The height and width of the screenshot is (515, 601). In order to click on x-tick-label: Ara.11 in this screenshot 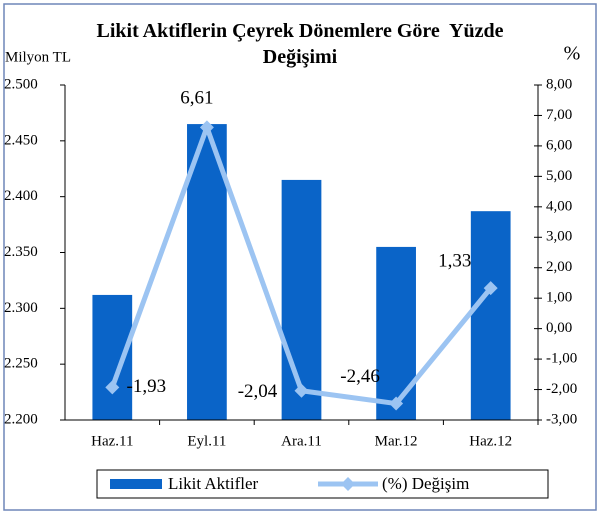, I will do `click(301, 441)`.